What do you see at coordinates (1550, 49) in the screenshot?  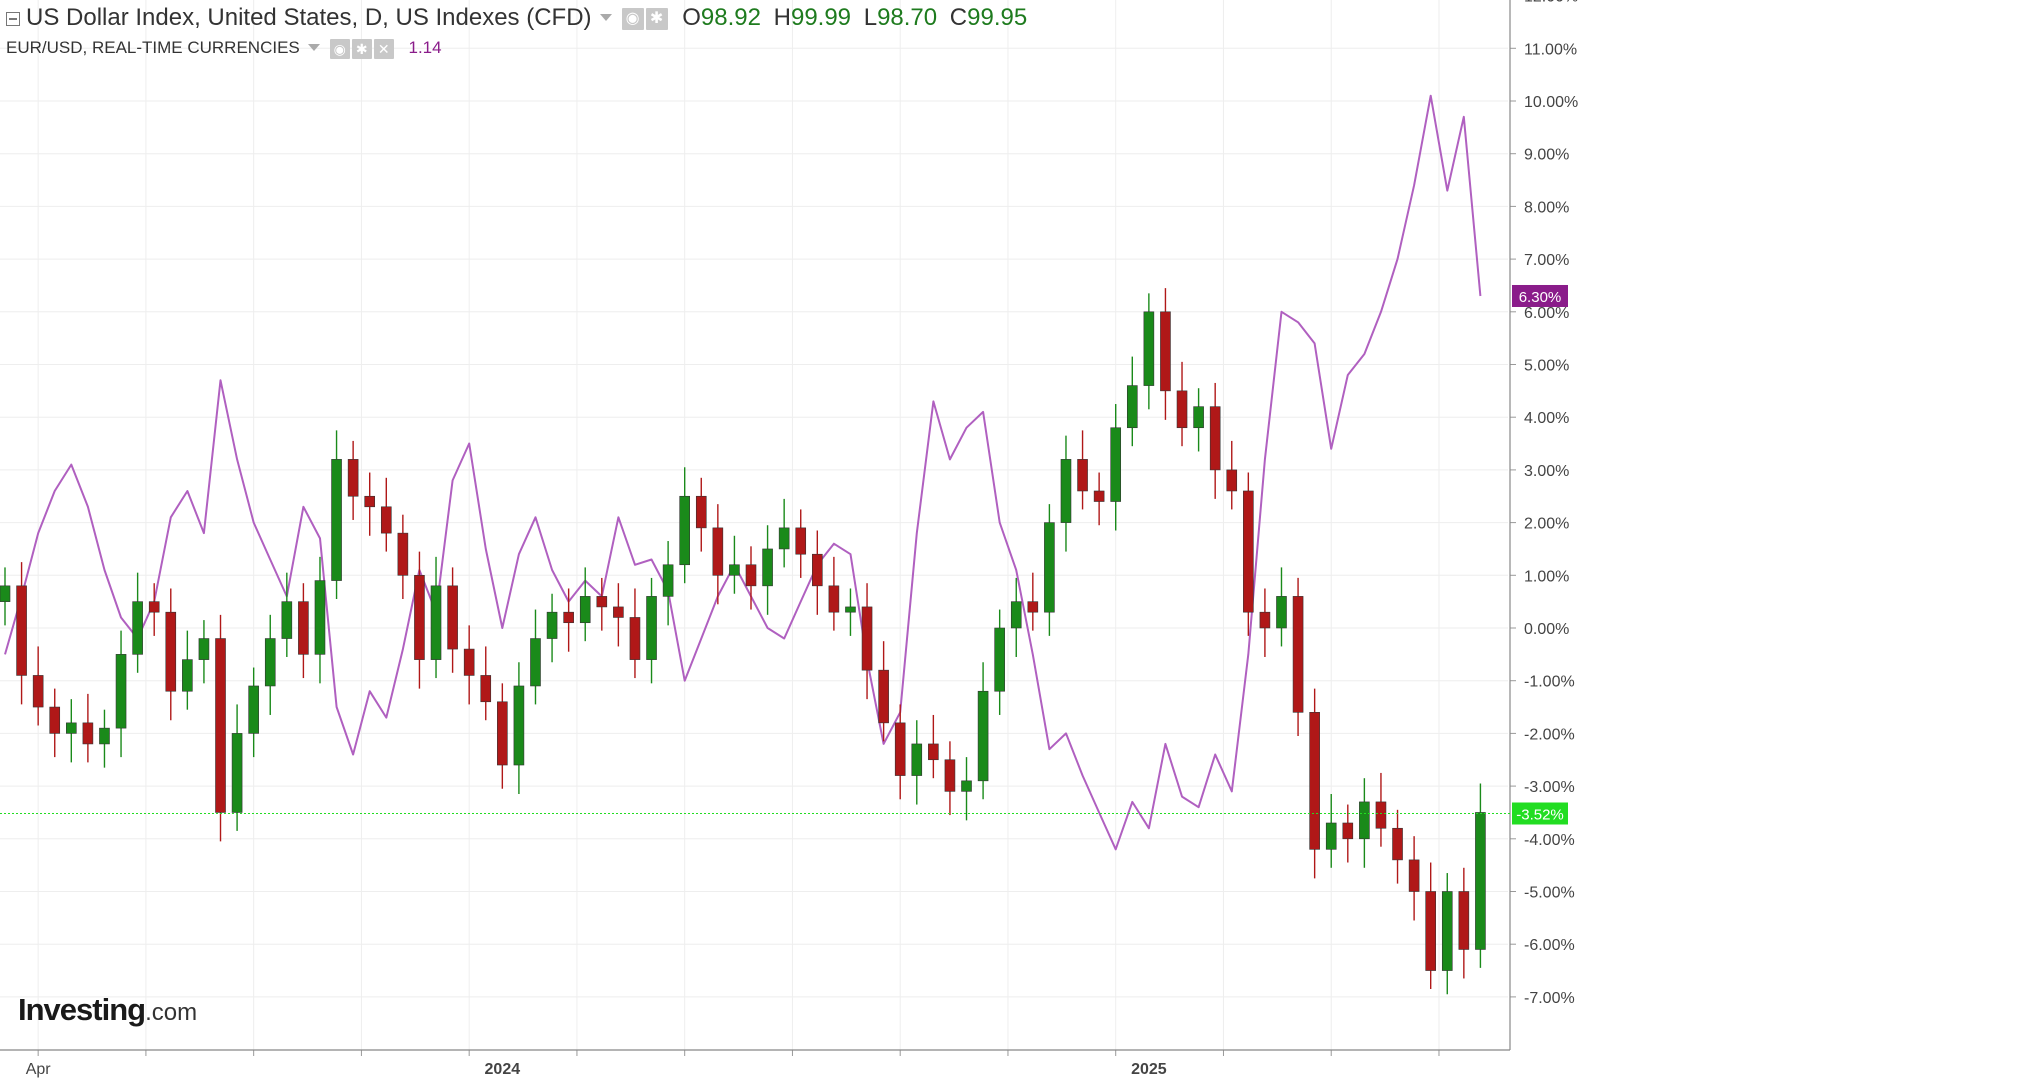 I see `y-tick-label: 11.00%` at bounding box center [1550, 49].